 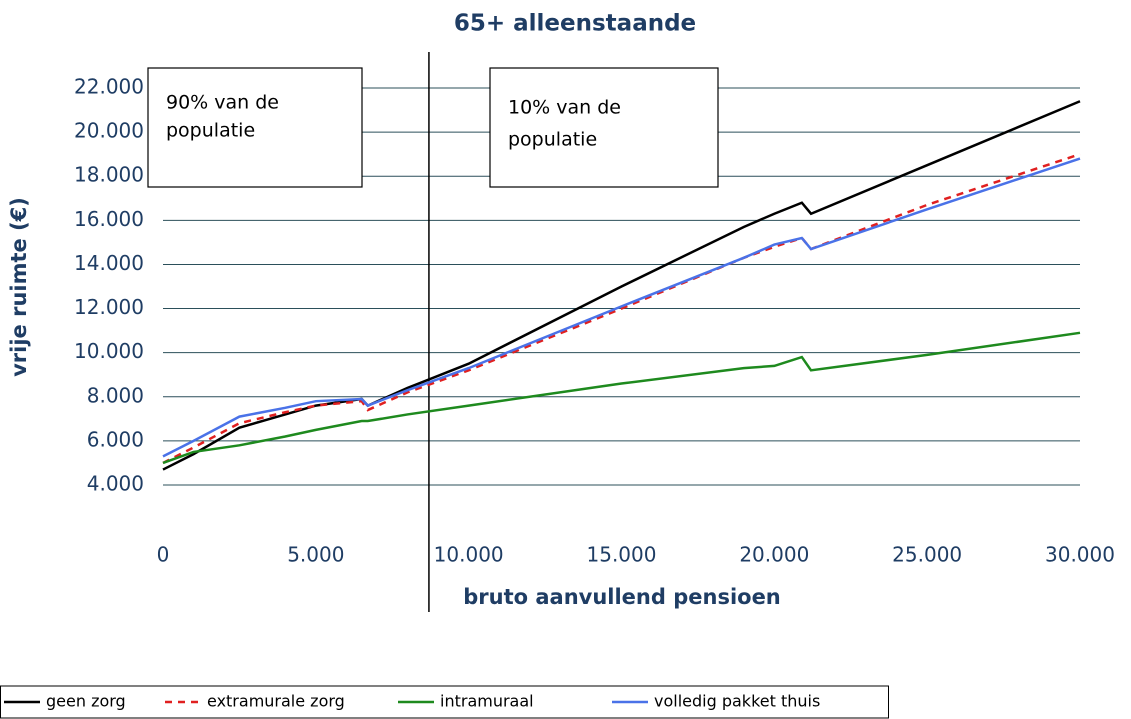 I want to click on legend-label: extramurale zorg, so click(x=276, y=701).